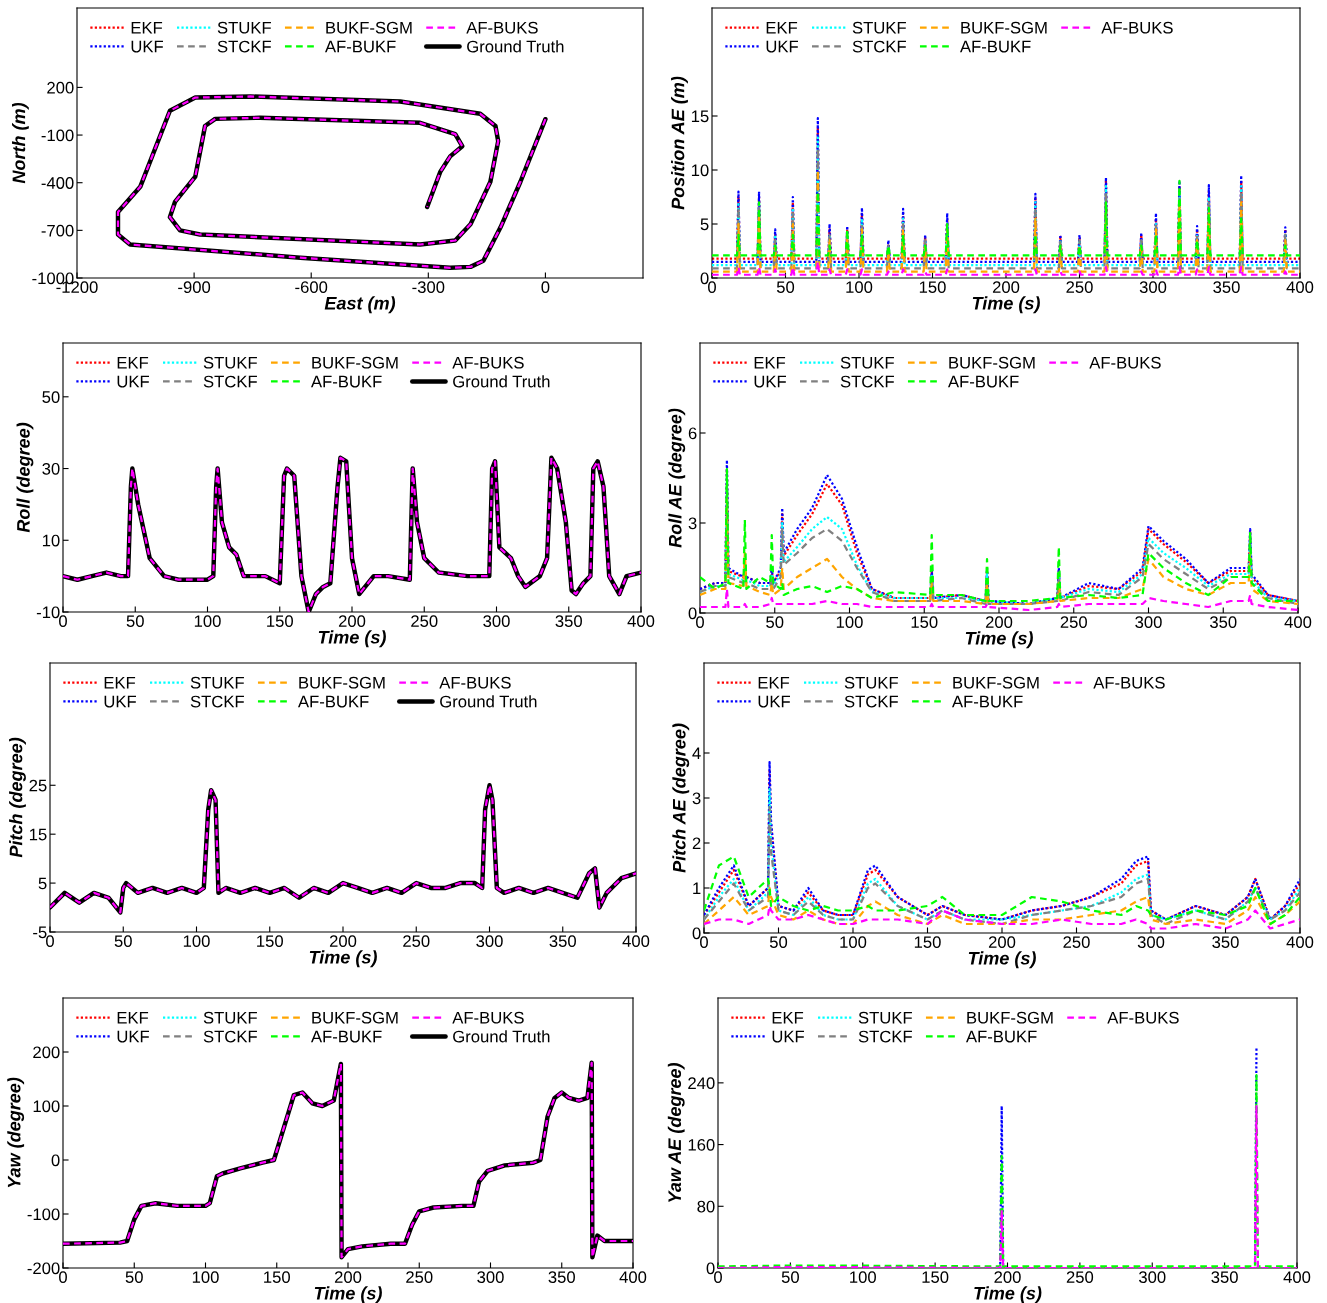 The width and height of the screenshot is (1327, 1303). I want to click on y-tick-label: 30, so click(51, 468).